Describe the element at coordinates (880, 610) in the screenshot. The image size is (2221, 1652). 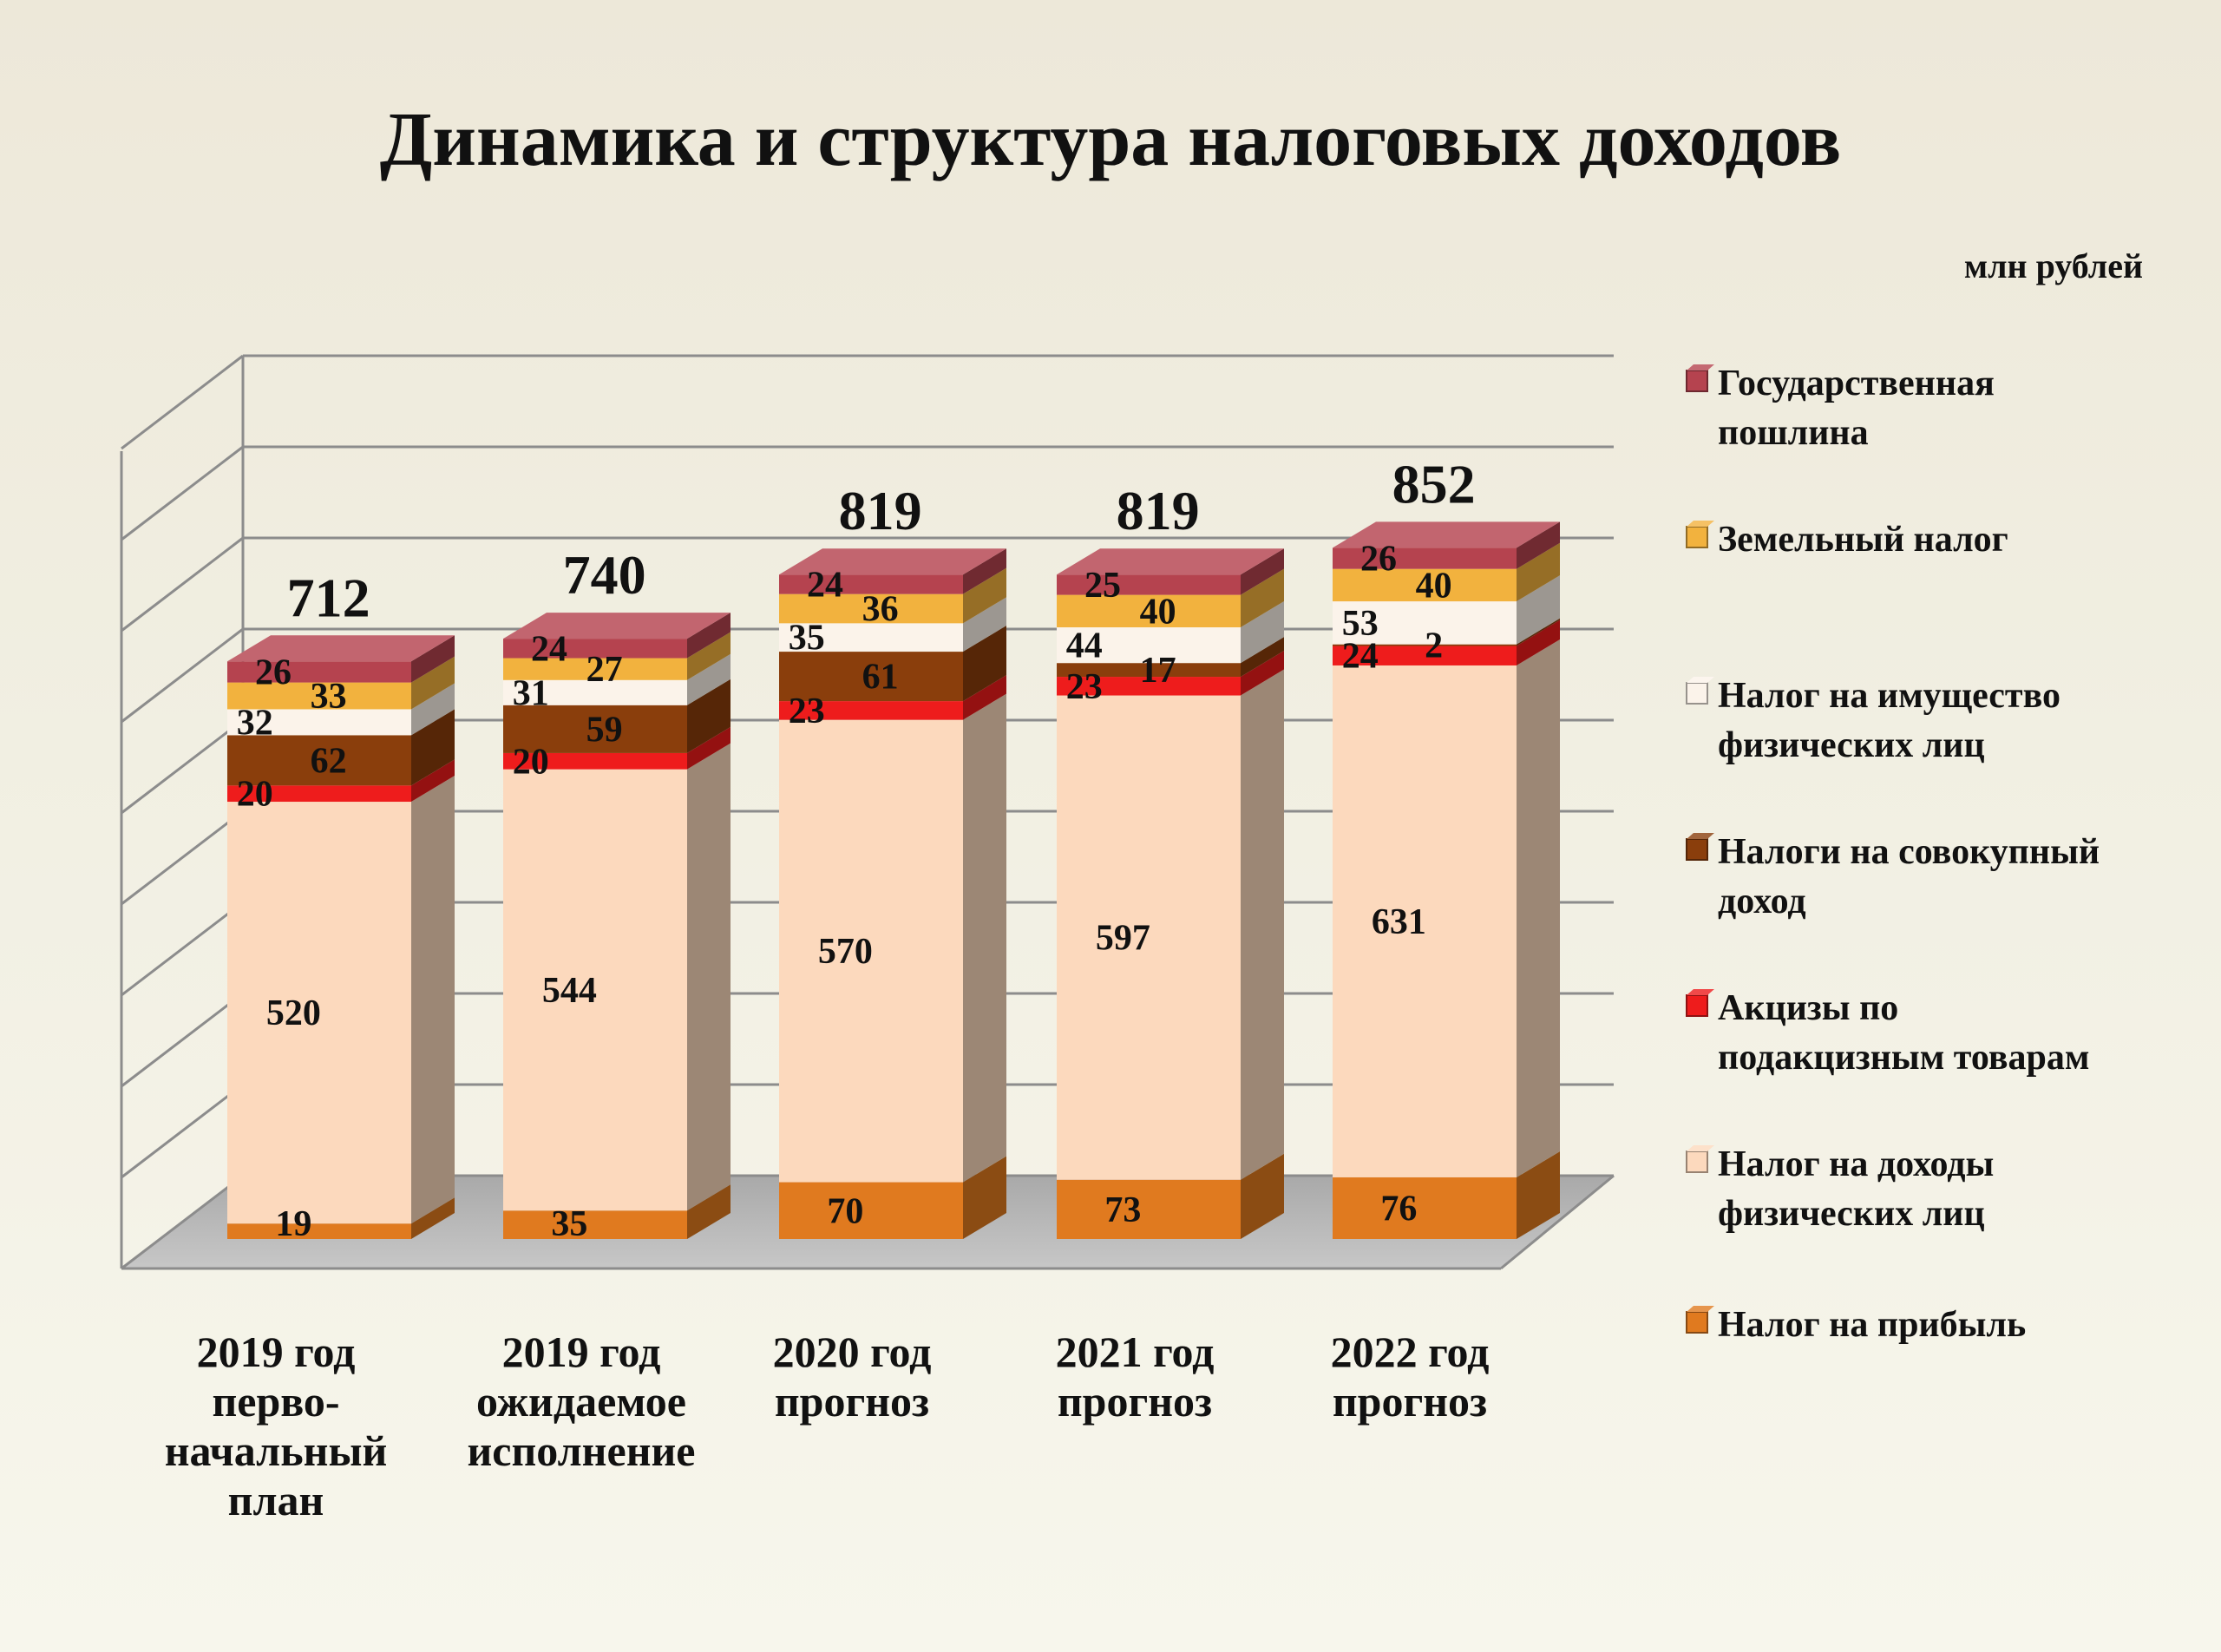
I see `data-label: 36` at that location.